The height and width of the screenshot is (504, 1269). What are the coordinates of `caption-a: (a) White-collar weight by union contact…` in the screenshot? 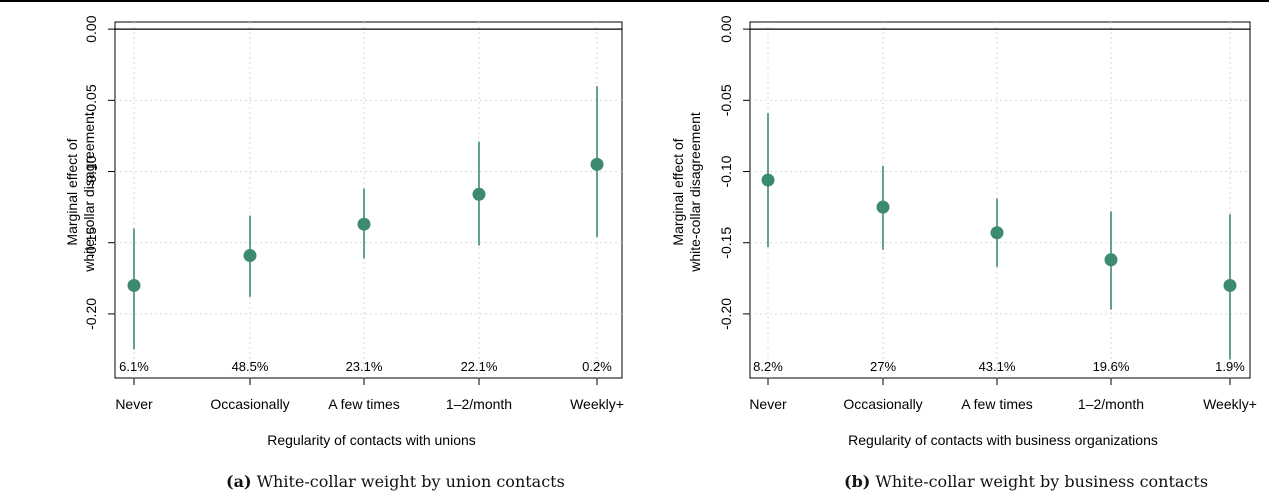 It's located at (395, 481).